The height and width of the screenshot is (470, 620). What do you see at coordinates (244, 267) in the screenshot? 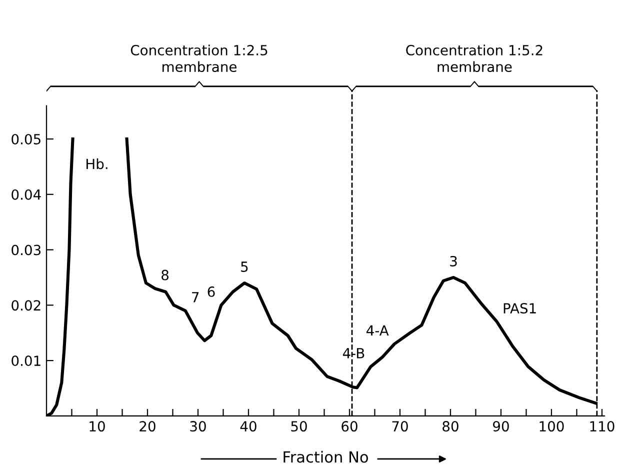
I see `annotation: 5` at bounding box center [244, 267].